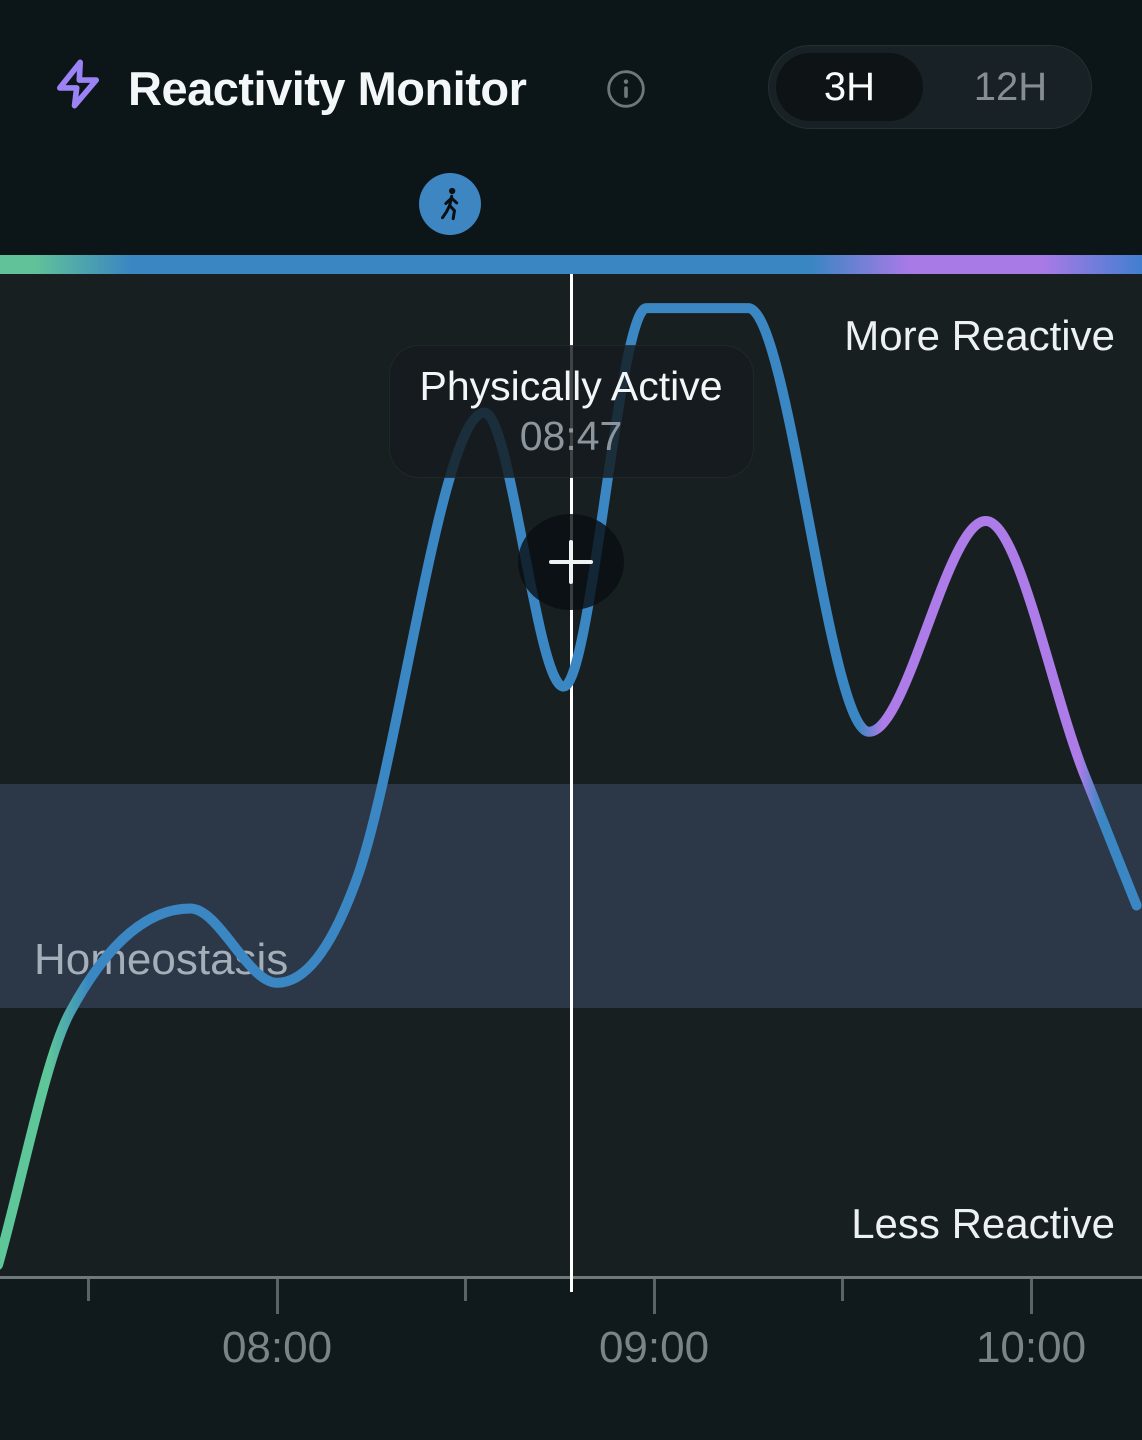 The height and width of the screenshot is (1440, 1142). I want to click on more-reactive-label: More Reactive, so click(979, 335).